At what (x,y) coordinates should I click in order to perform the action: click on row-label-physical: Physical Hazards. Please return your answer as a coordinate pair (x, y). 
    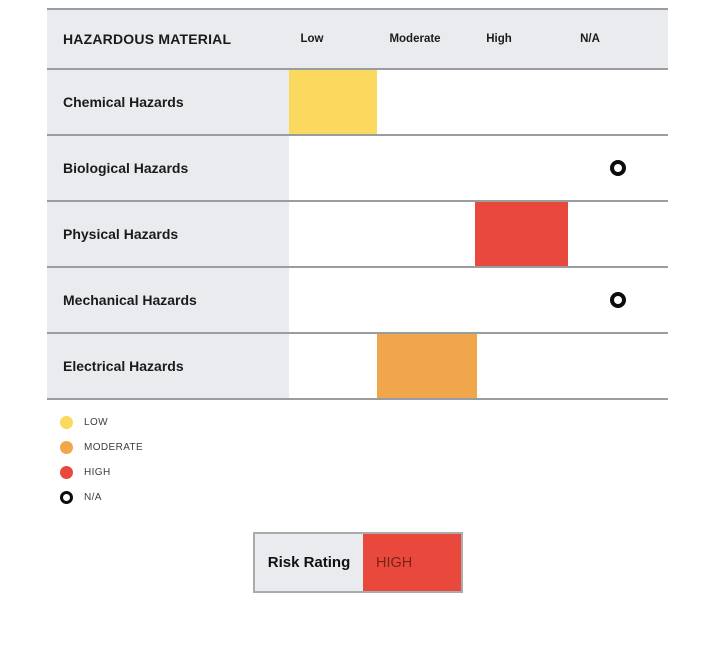
    Looking at the image, I should click on (168, 234).